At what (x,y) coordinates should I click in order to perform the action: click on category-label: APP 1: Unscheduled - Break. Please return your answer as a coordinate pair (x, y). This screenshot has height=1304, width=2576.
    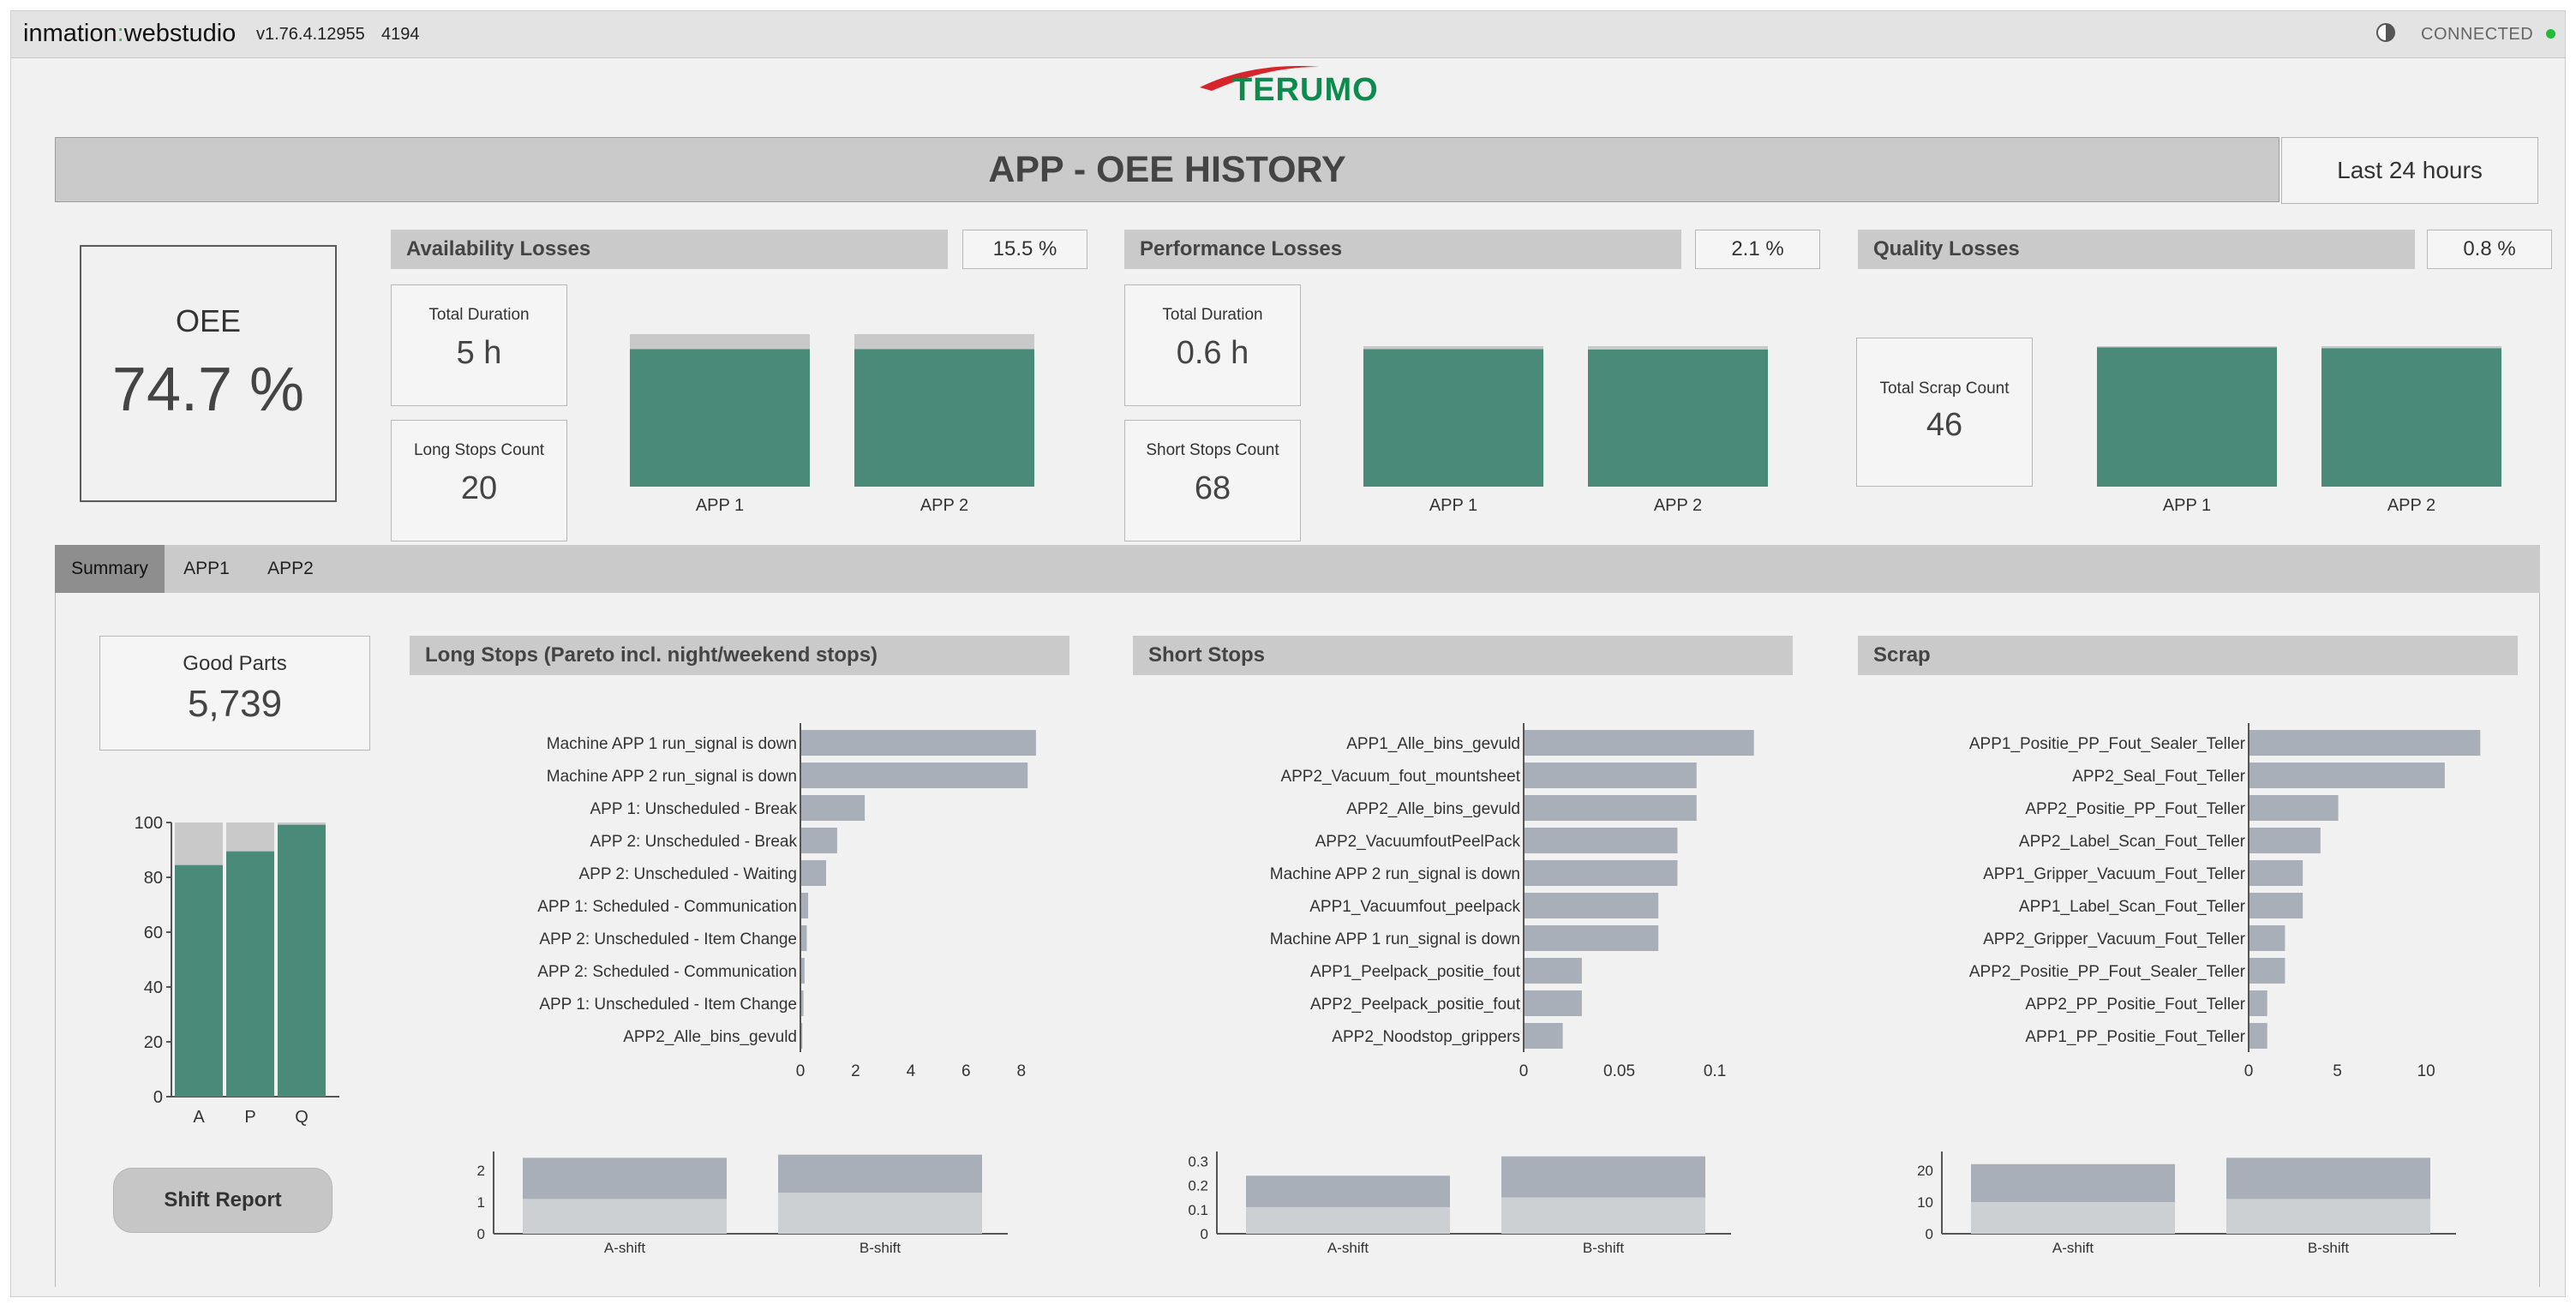
    Looking at the image, I should click on (693, 809).